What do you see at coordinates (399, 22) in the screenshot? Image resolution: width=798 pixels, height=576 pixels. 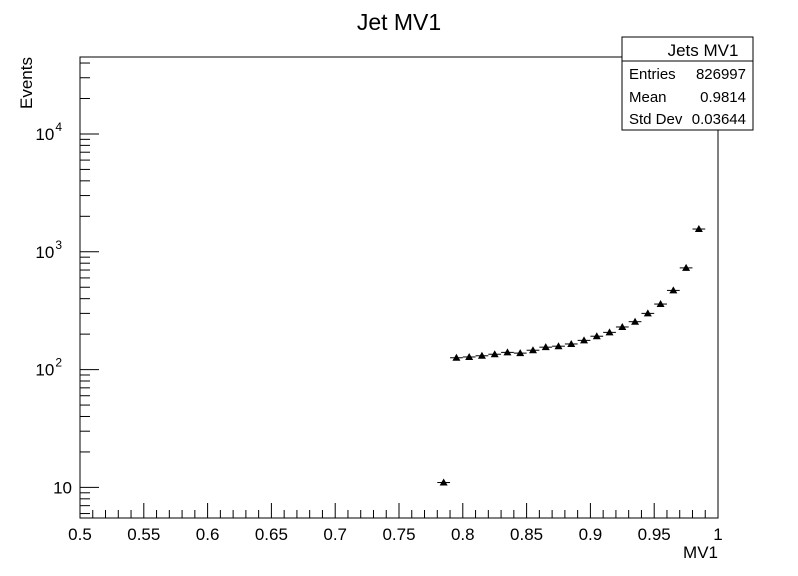 I see `chart-title: Jet MV1` at bounding box center [399, 22].